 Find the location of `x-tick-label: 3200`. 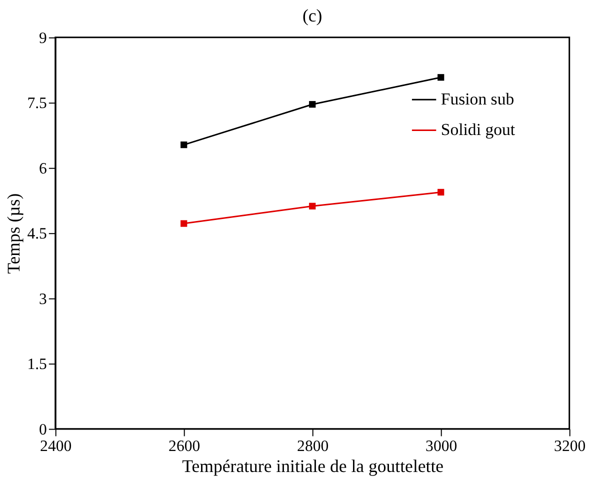

x-tick-label: 3200 is located at coordinates (570, 447).